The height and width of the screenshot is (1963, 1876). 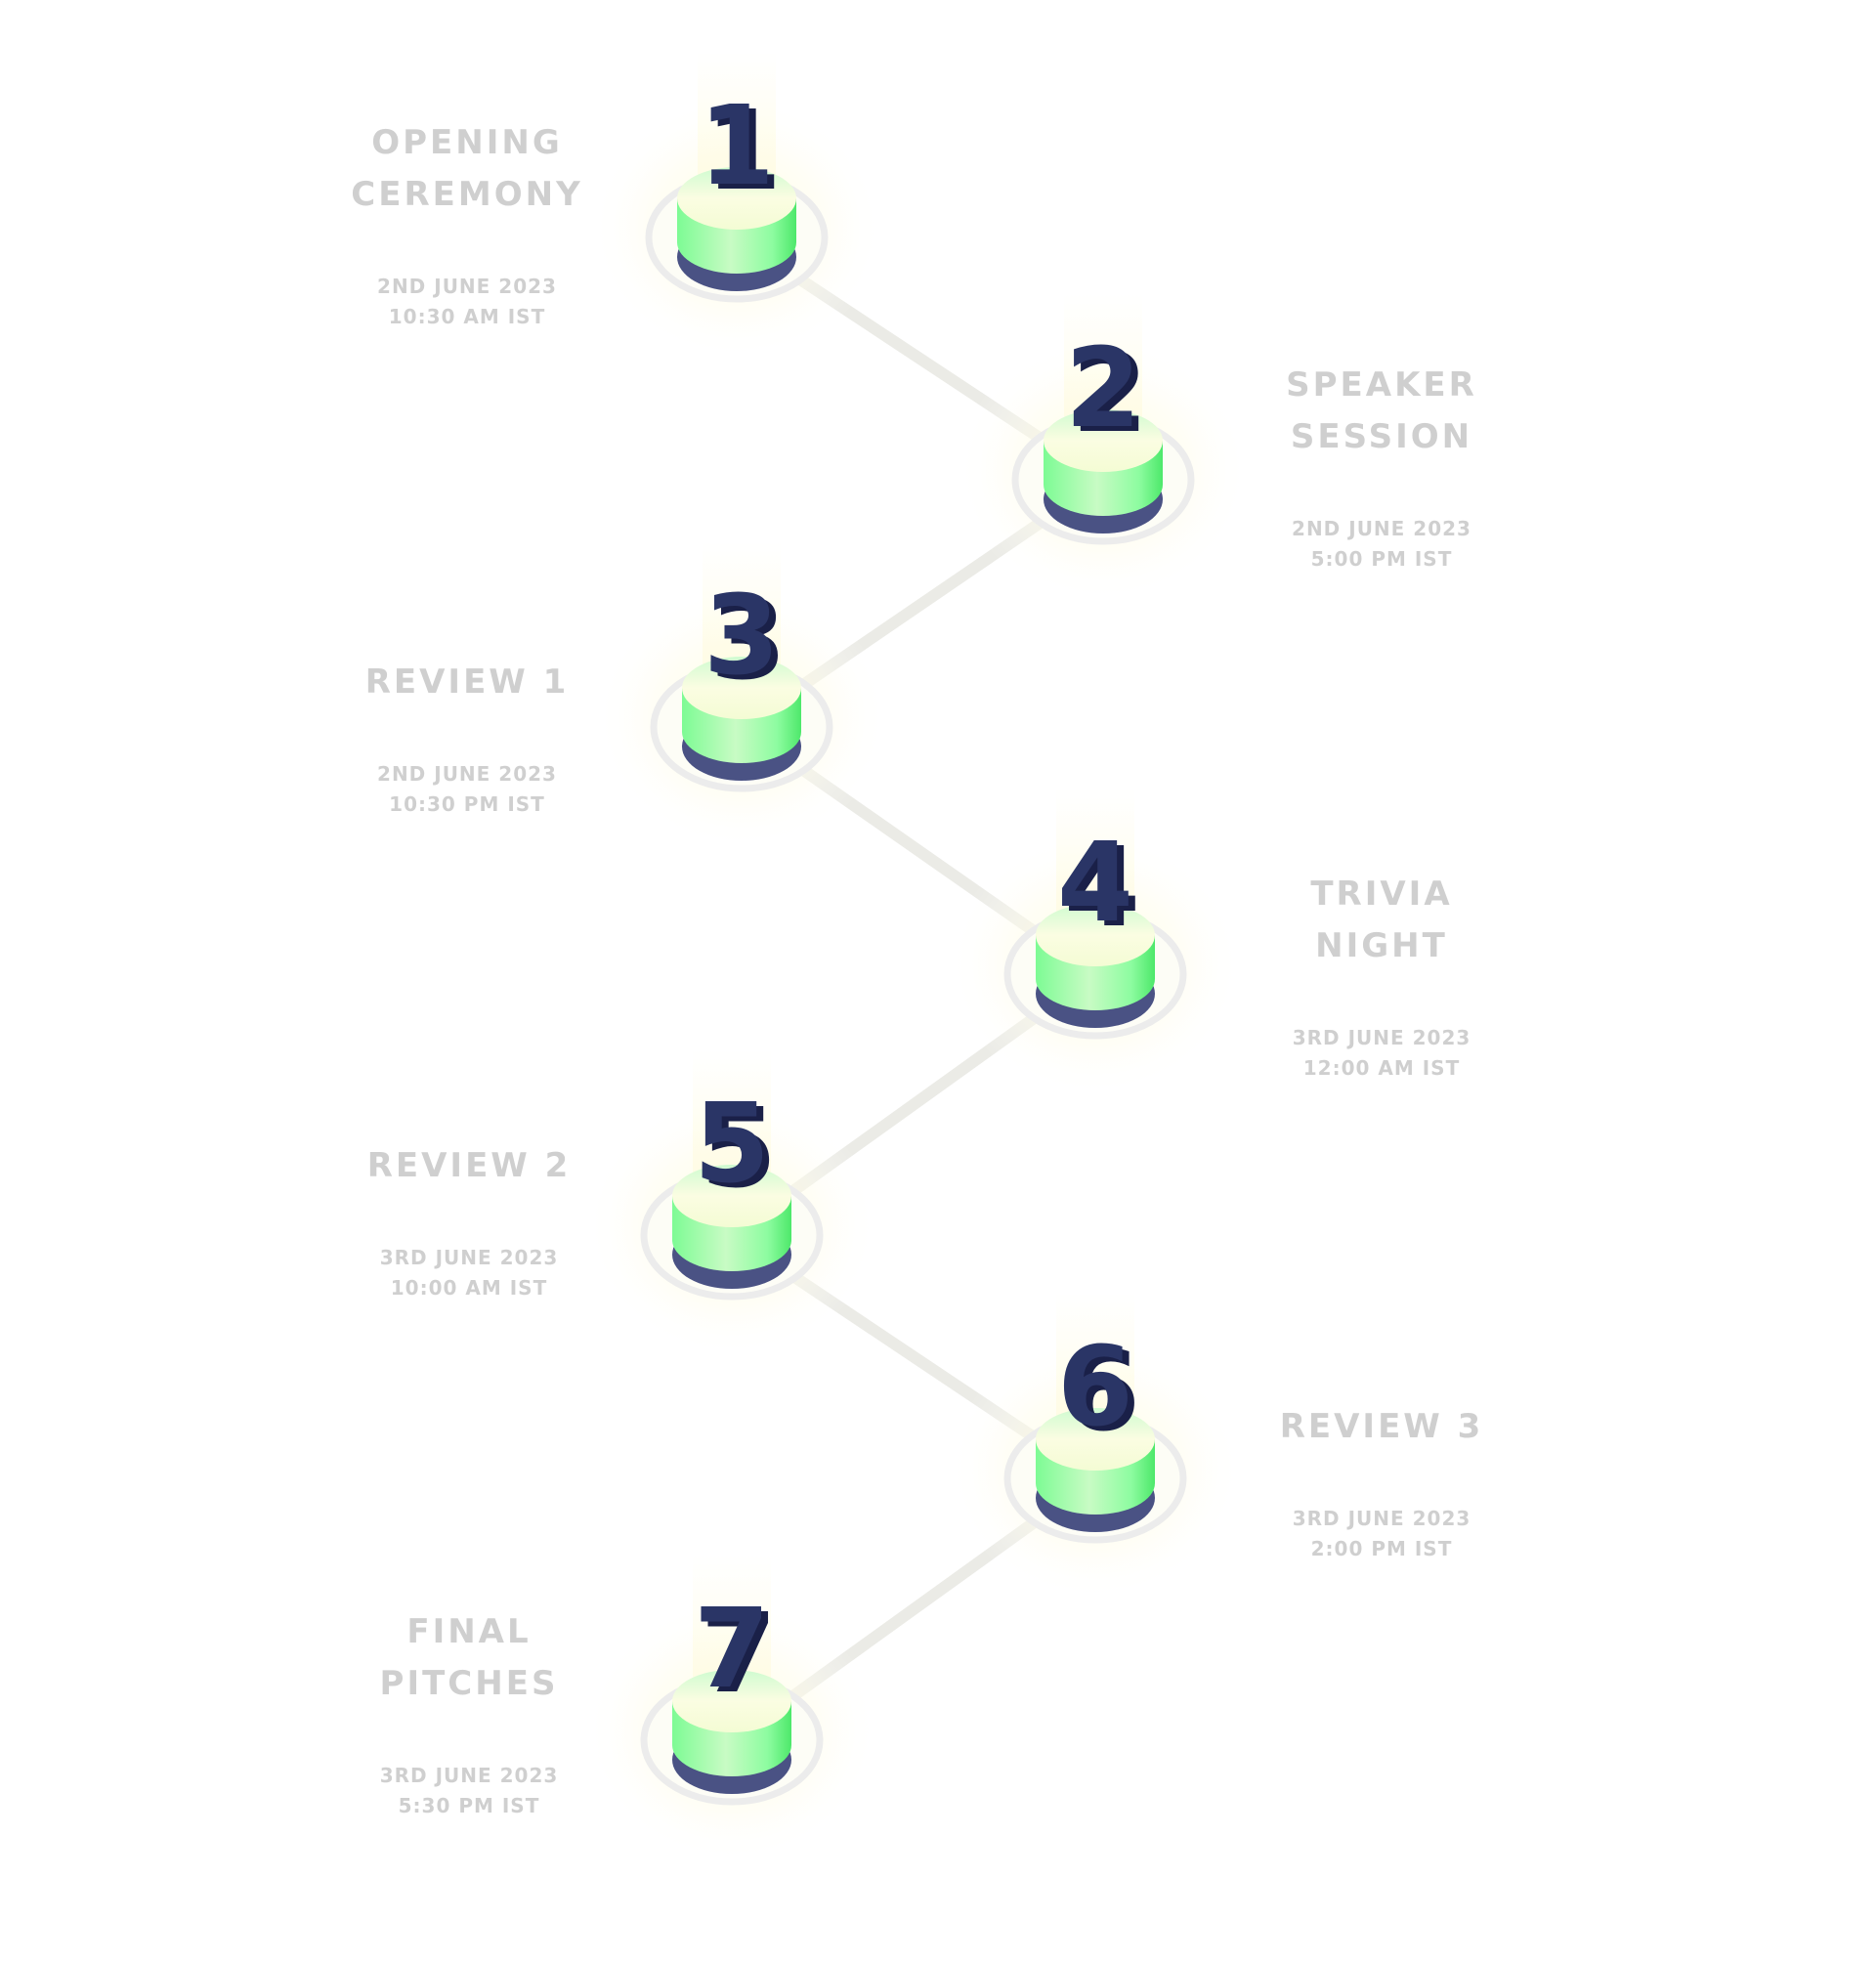 What do you see at coordinates (1382, 1426) in the screenshot?
I see `event-title: REVIEW 3` at bounding box center [1382, 1426].